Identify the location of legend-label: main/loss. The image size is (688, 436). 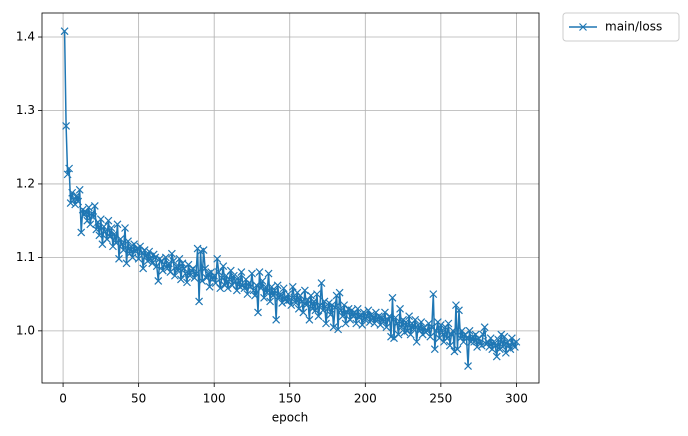
(633, 27).